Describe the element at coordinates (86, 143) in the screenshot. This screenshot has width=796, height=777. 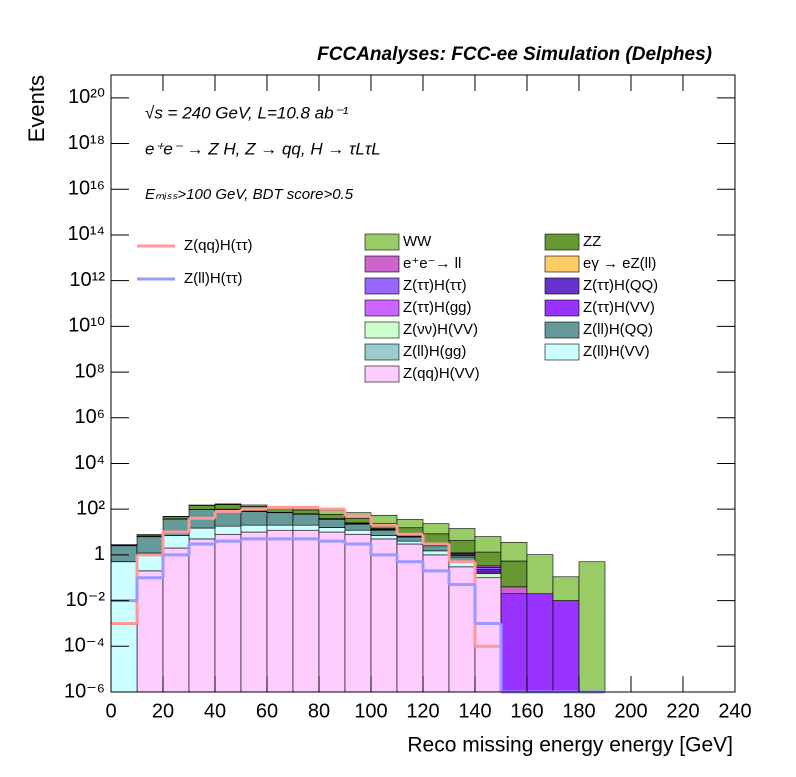
I see `y-tick-label: 10¹⁸` at that location.